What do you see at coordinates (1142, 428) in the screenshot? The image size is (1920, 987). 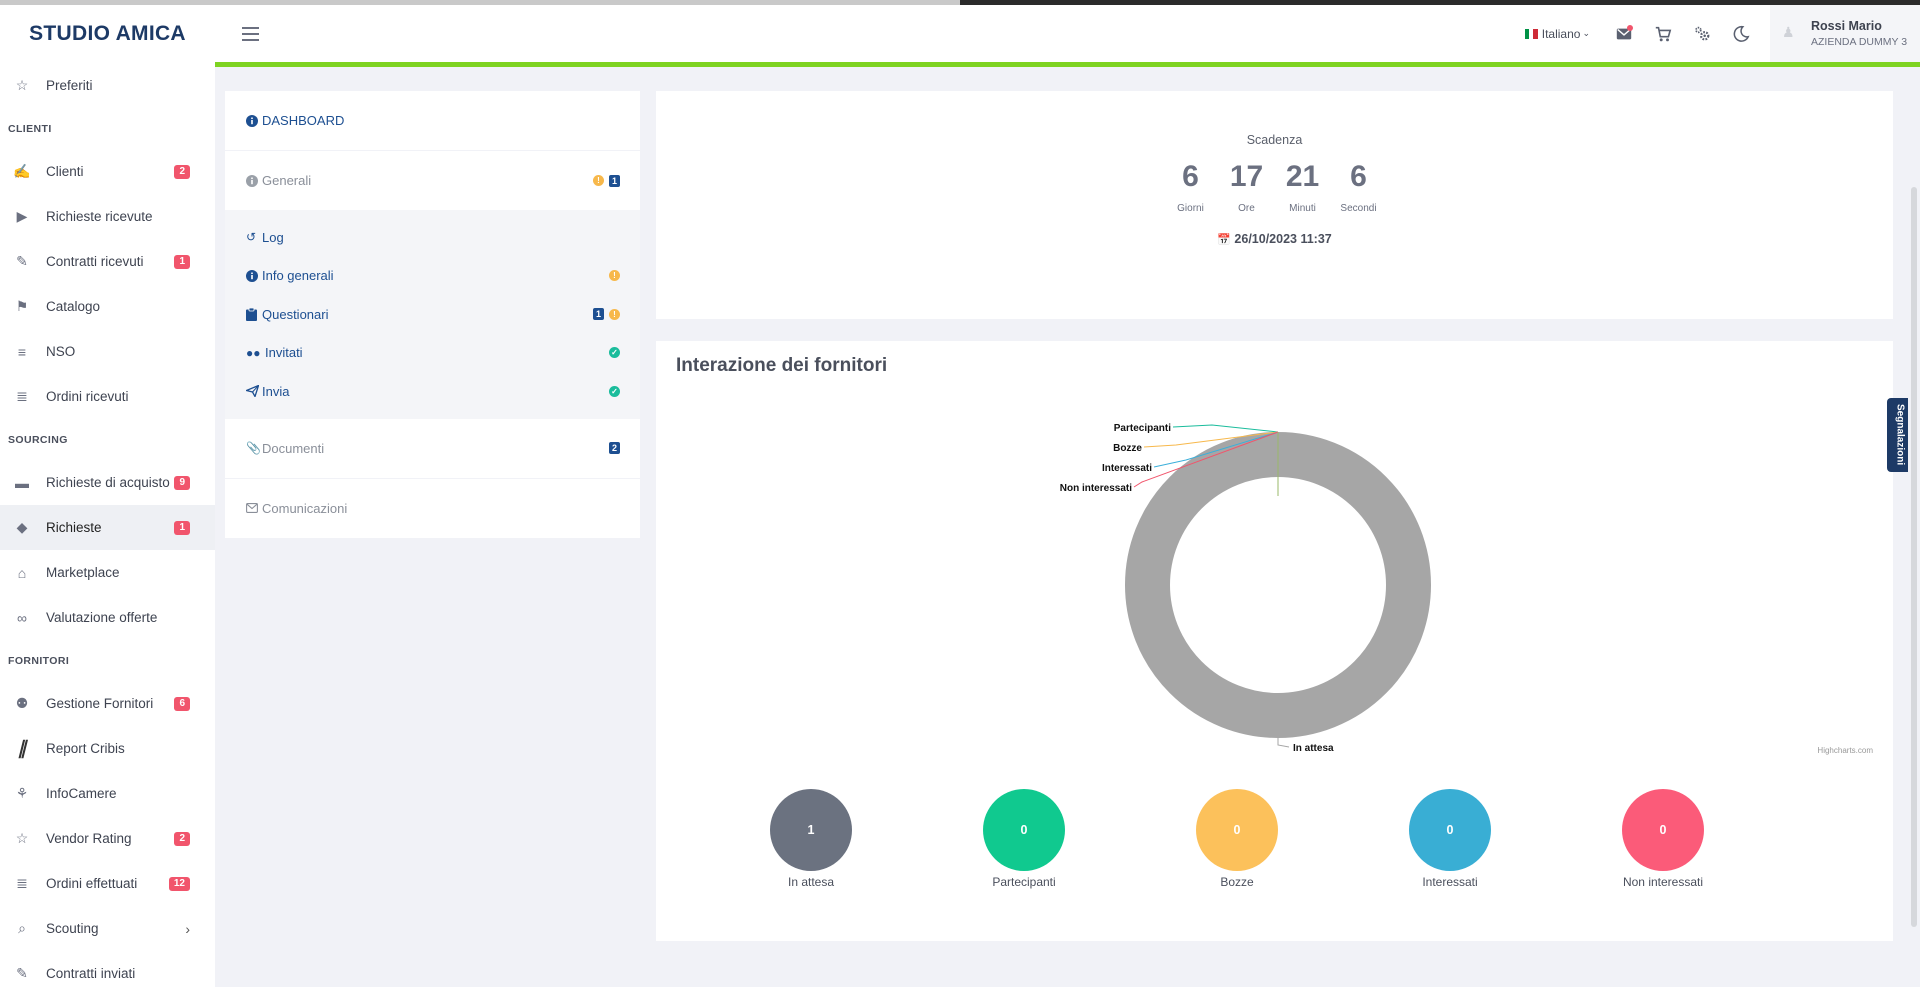 I see `data-label-partecipanti: Partecipanti` at bounding box center [1142, 428].